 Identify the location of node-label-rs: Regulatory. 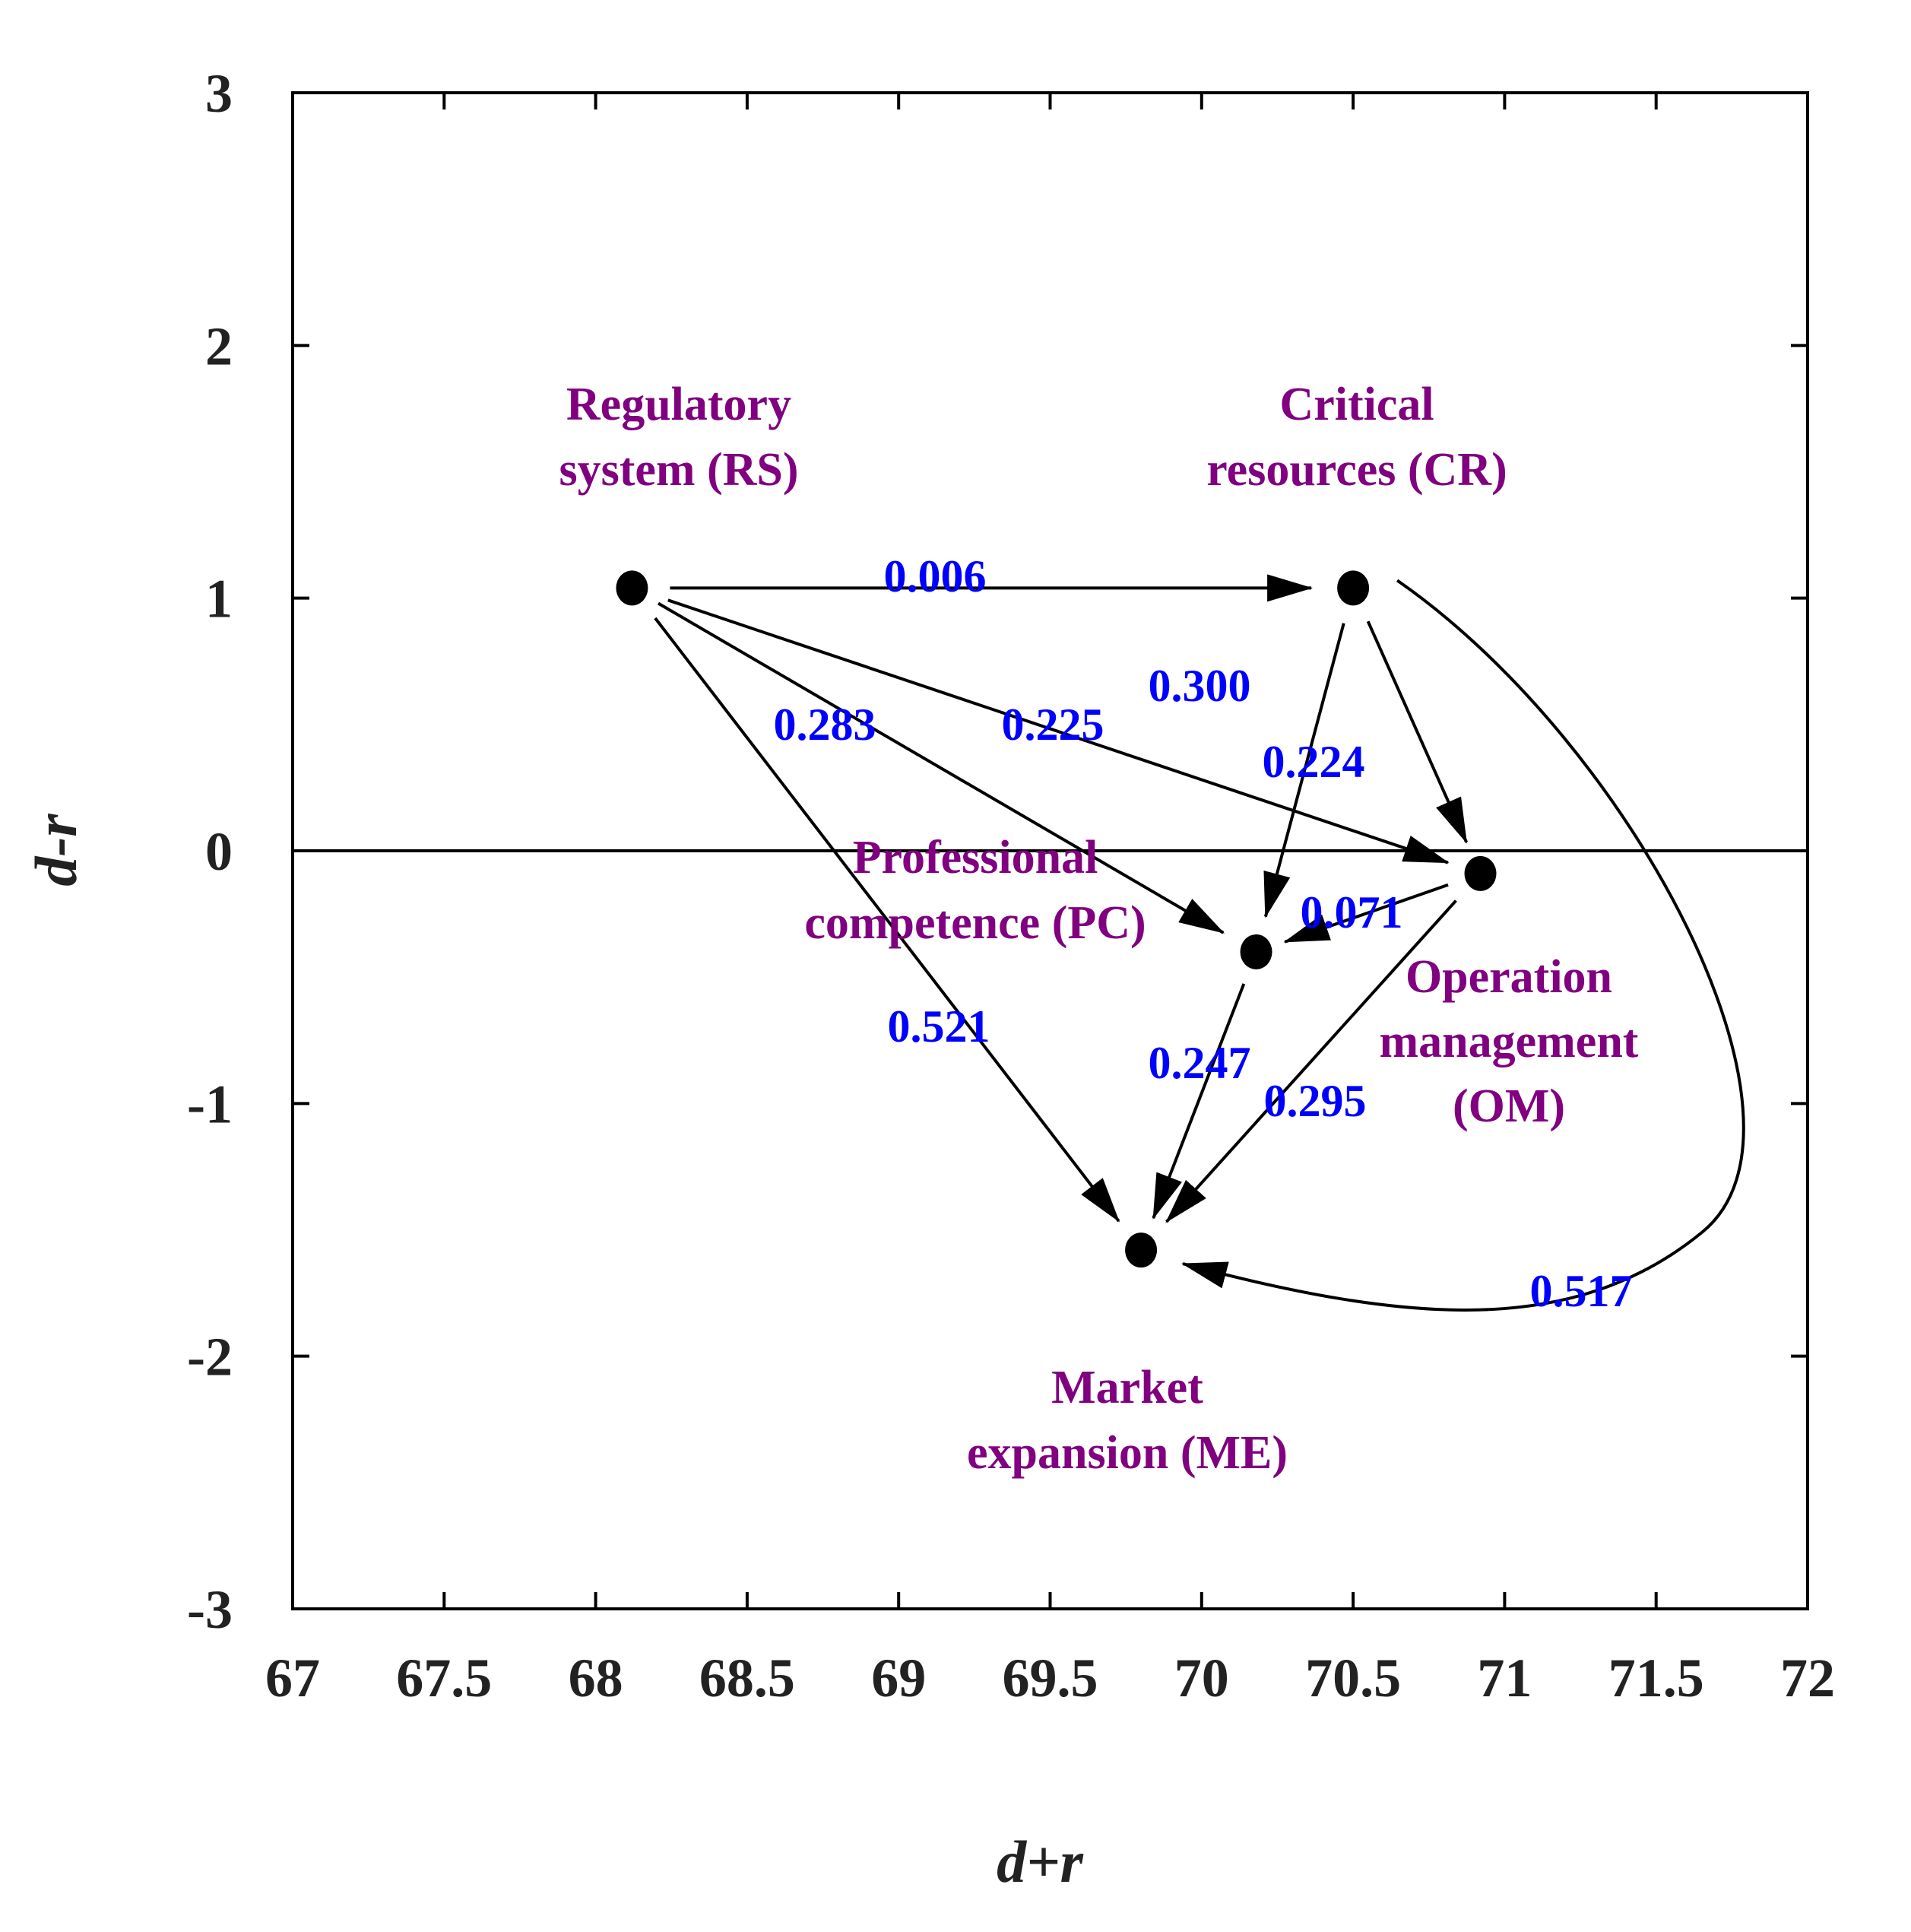
(678, 405).